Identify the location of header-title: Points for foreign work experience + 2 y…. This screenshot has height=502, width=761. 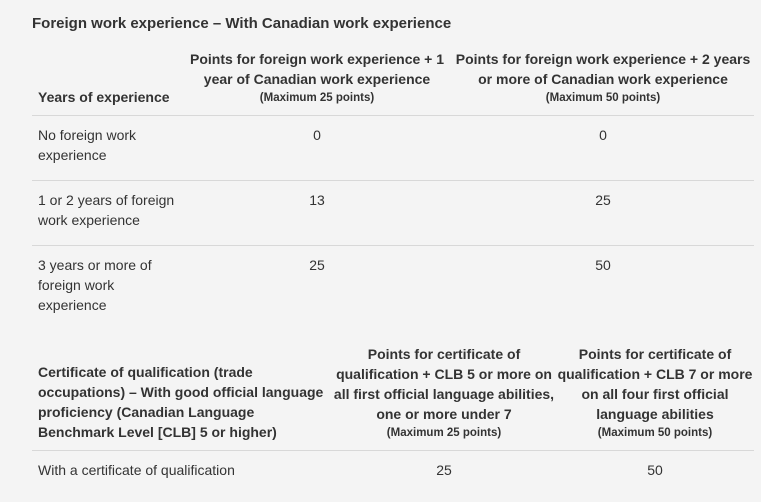
(603, 69).